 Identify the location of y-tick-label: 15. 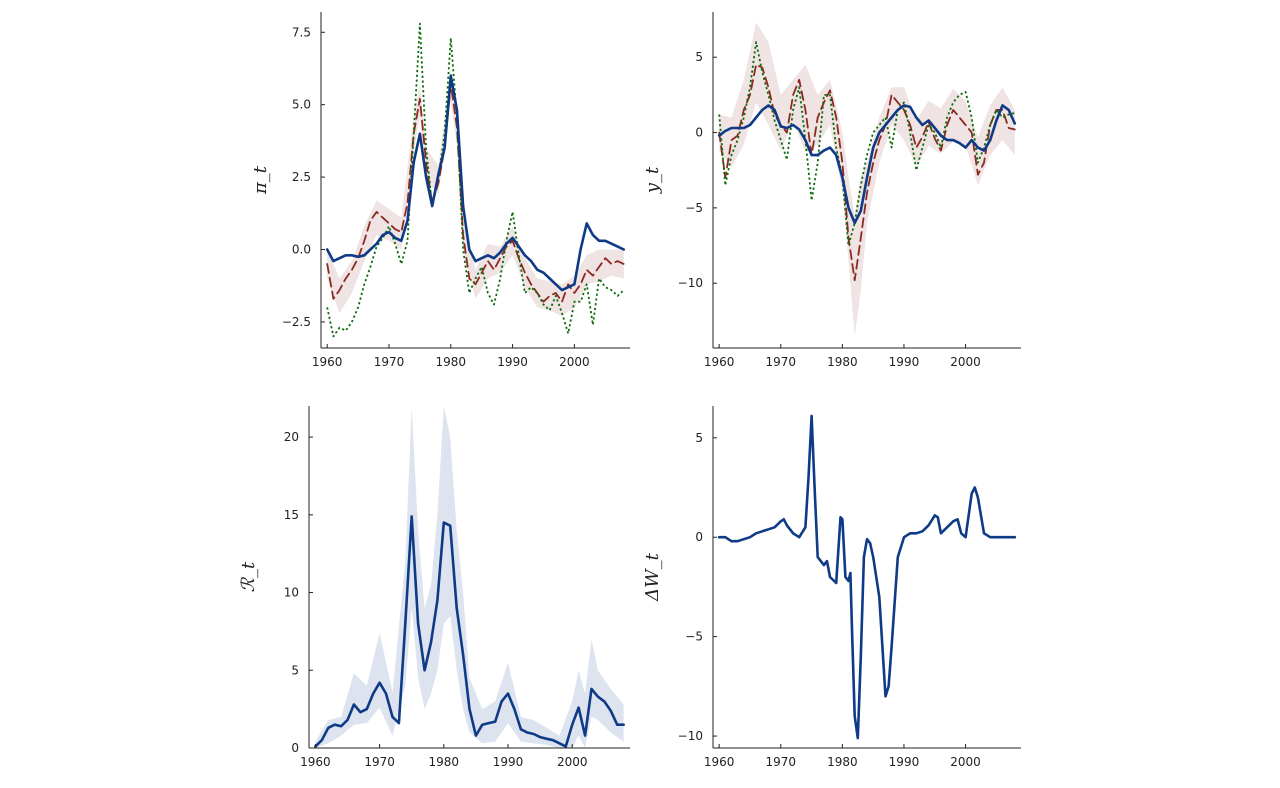
(291, 515).